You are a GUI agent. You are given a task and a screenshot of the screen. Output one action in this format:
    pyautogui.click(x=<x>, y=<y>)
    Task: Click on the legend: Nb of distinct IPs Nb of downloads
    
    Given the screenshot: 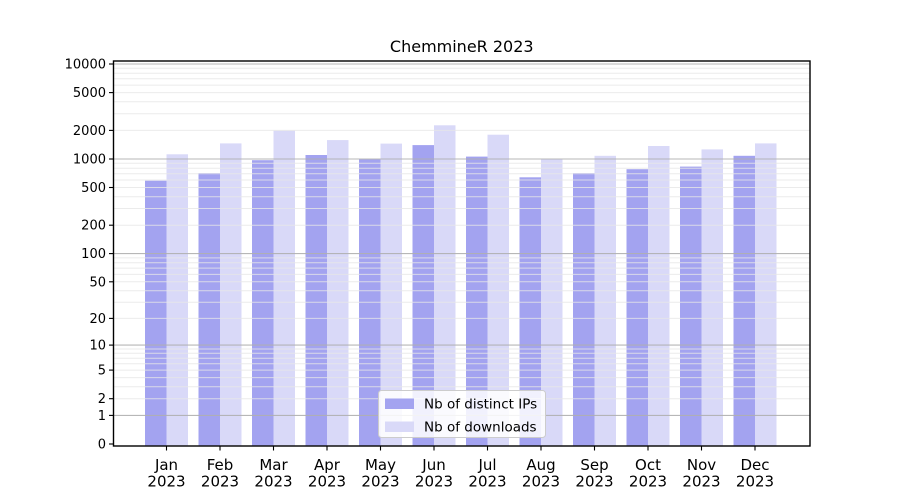 What is the action you would take?
    pyautogui.click(x=462, y=414)
    